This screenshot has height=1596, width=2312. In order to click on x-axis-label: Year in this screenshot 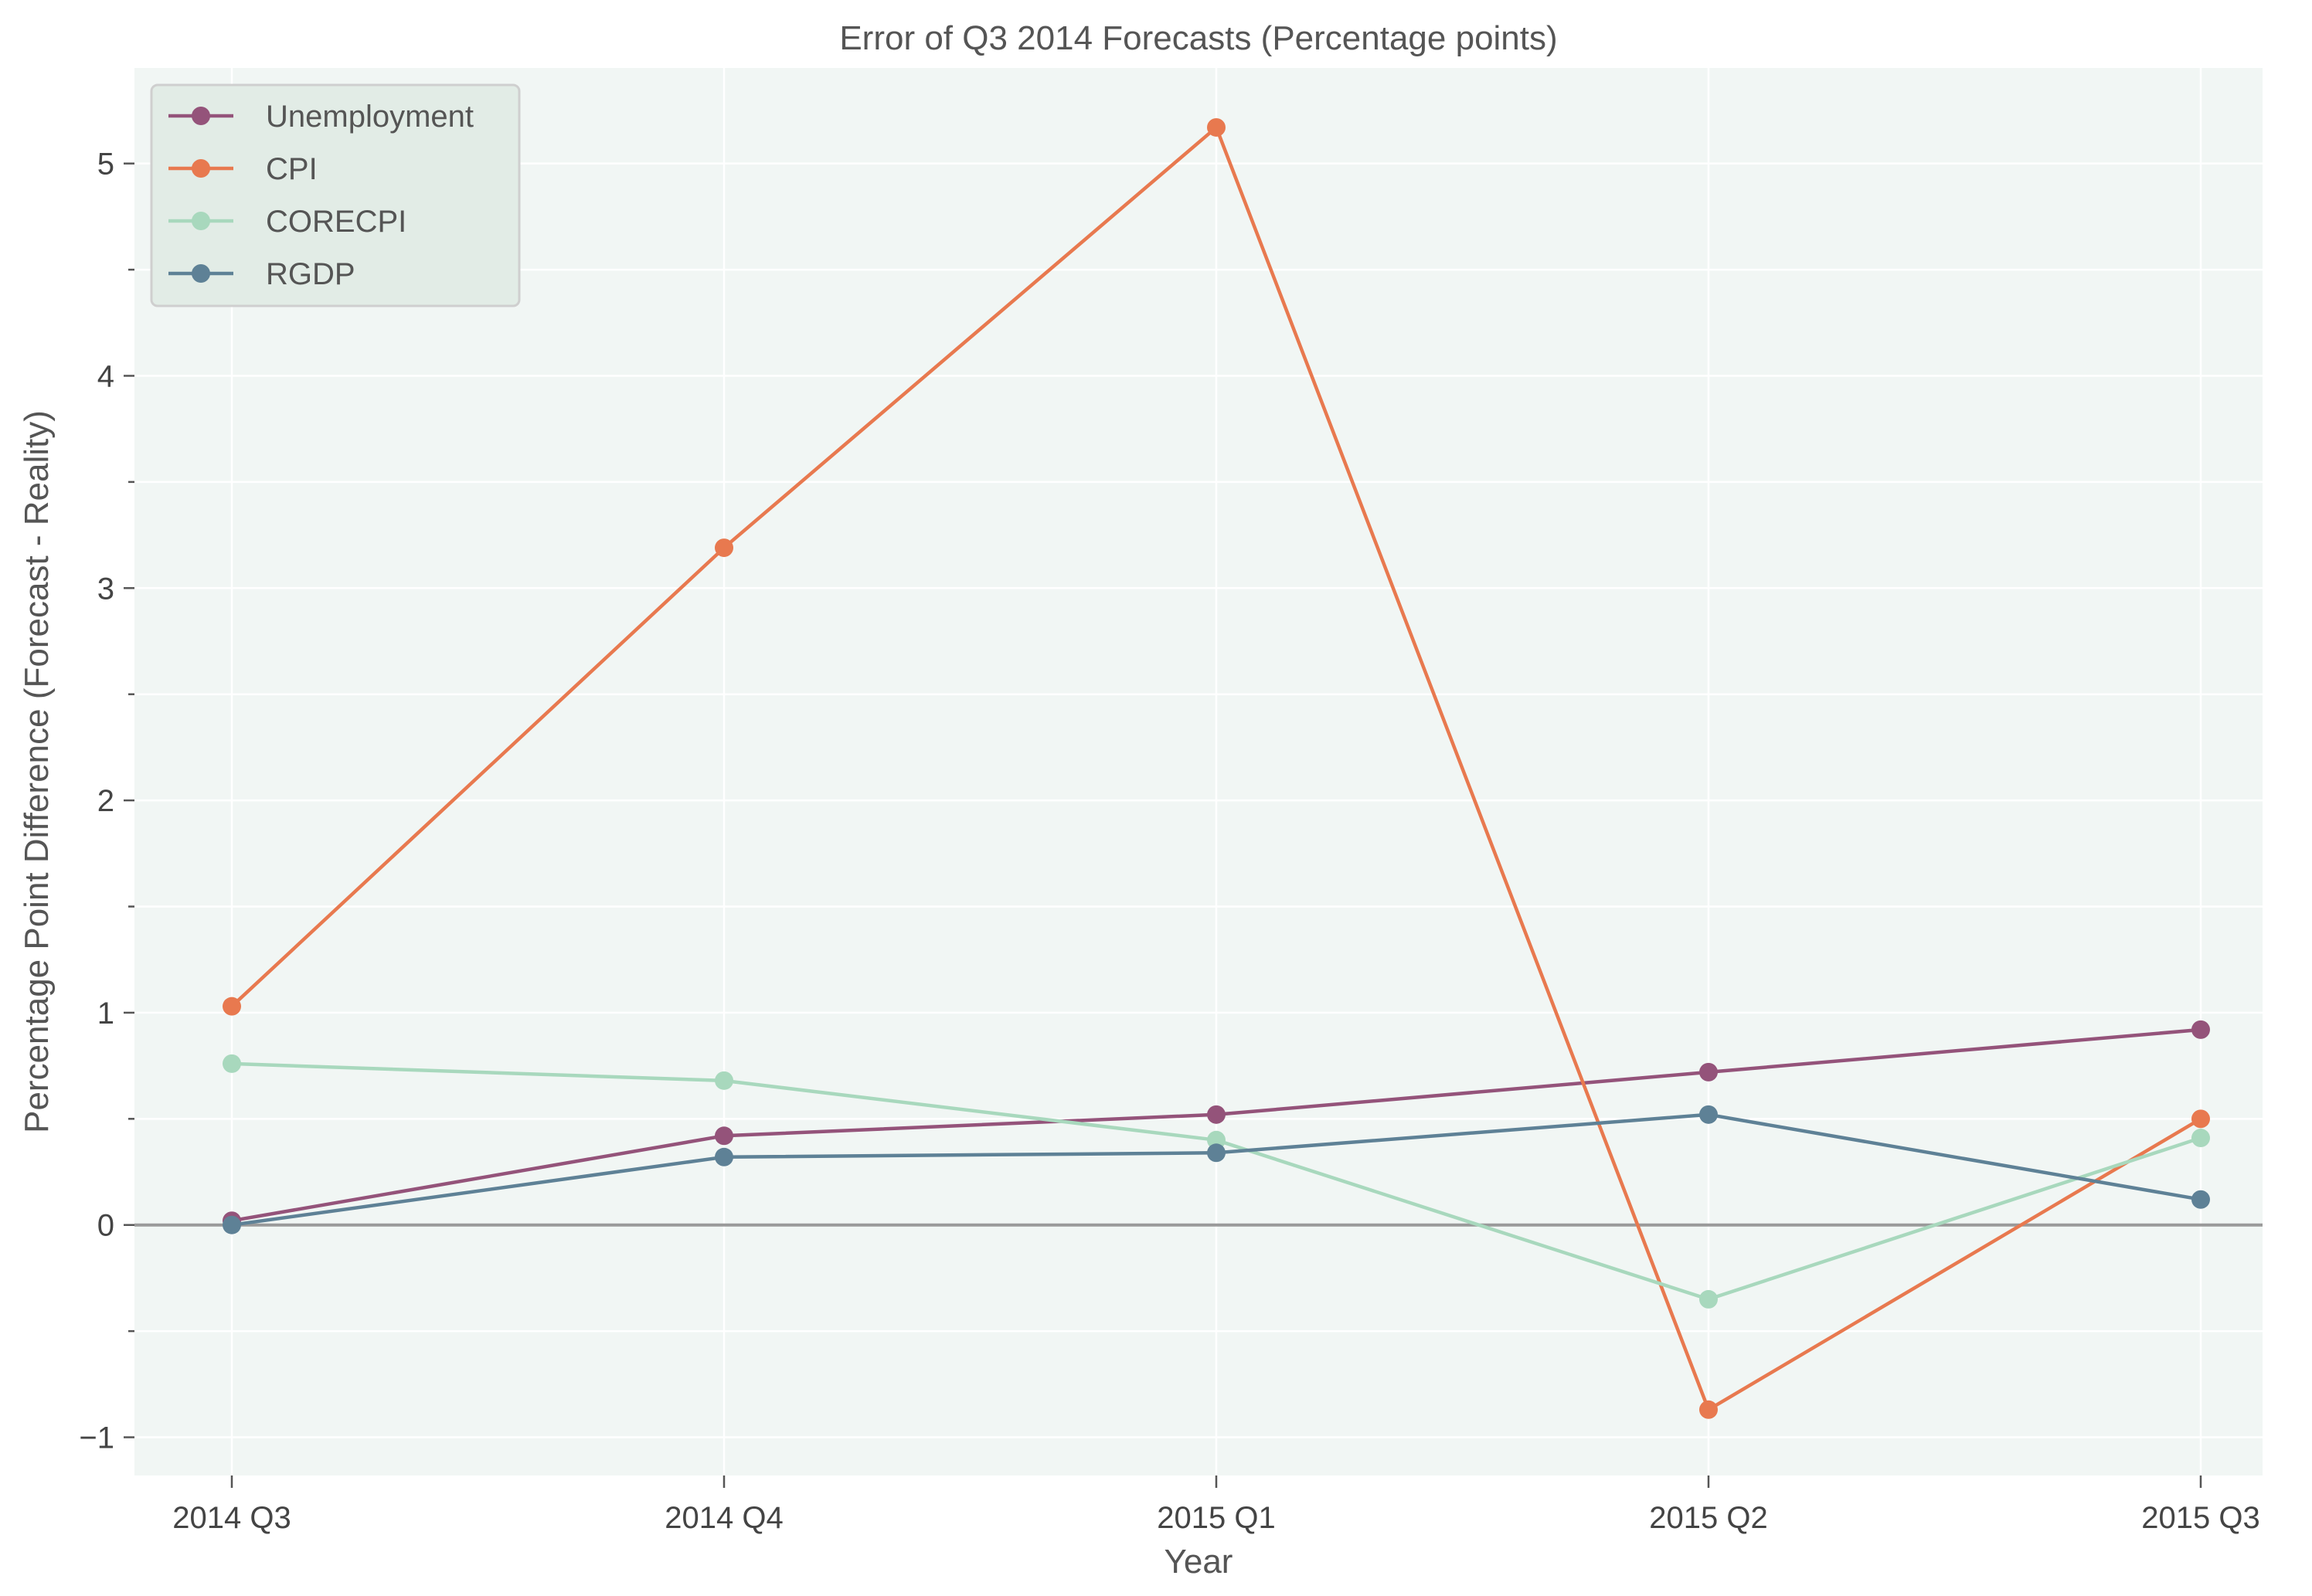, I will do `click(1198, 1562)`.